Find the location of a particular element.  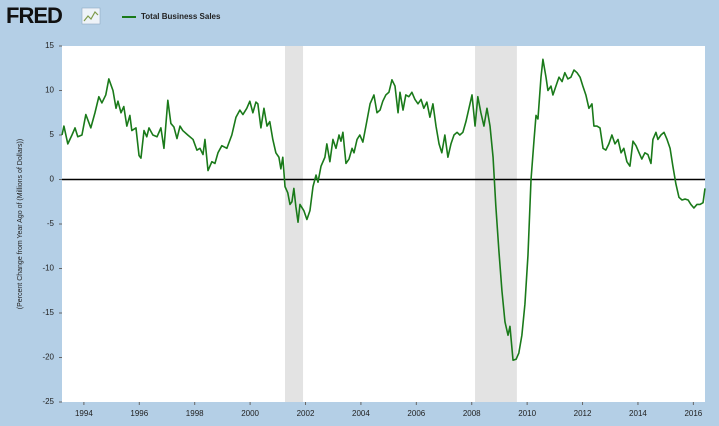

x-tick-label: 2016 is located at coordinates (693, 413).